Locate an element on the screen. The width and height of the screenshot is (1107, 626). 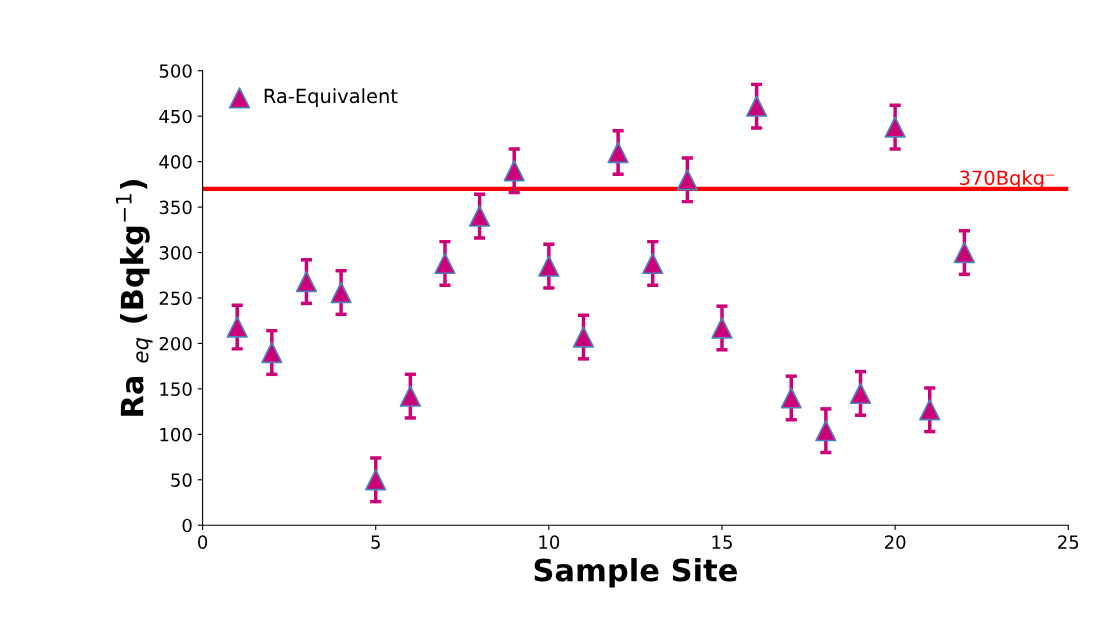
x-tick-label: 5 is located at coordinates (375, 542).